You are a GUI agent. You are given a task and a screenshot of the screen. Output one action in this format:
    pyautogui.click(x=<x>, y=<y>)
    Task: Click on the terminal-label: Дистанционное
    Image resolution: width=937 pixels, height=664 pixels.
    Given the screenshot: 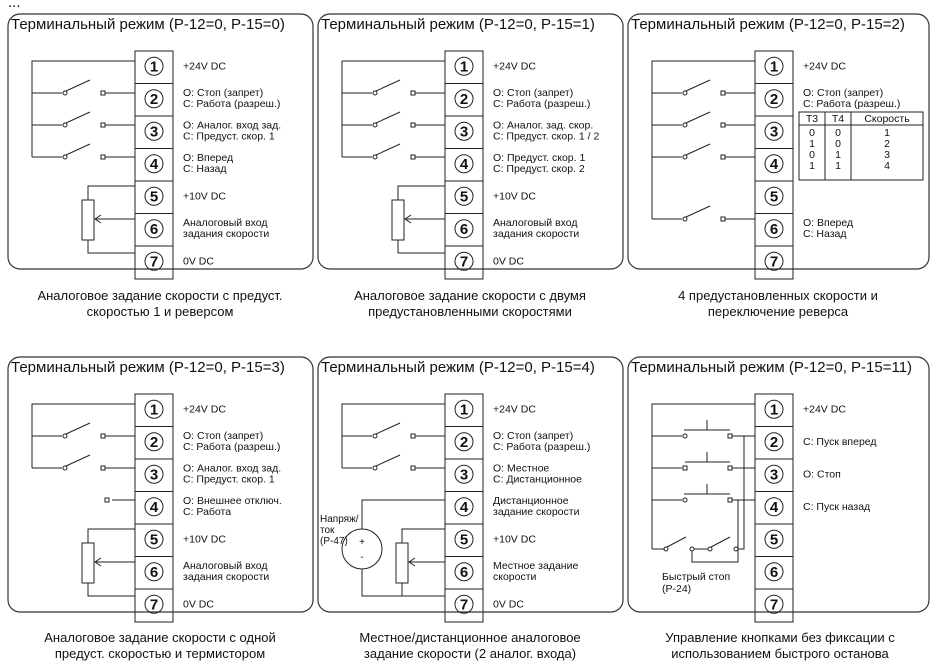 What is the action you would take?
    pyautogui.click(x=531, y=501)
    